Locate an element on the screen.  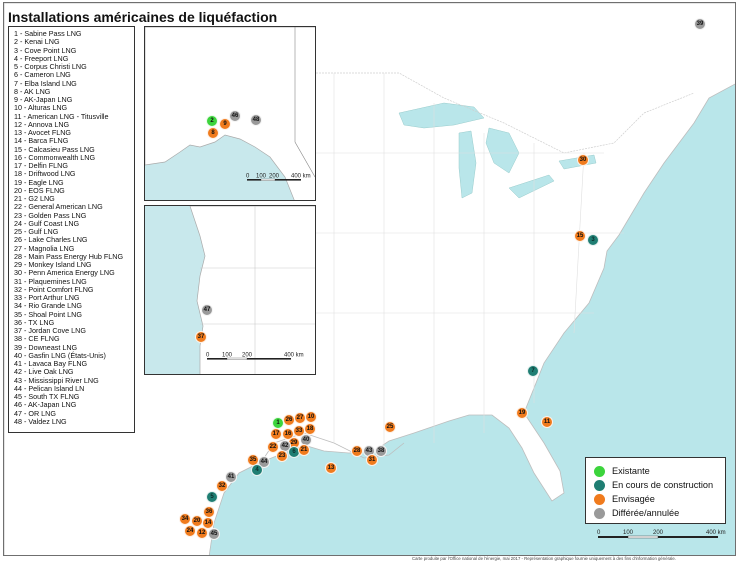
facility-marker-2: 2 is located at coordinates (212, 121).